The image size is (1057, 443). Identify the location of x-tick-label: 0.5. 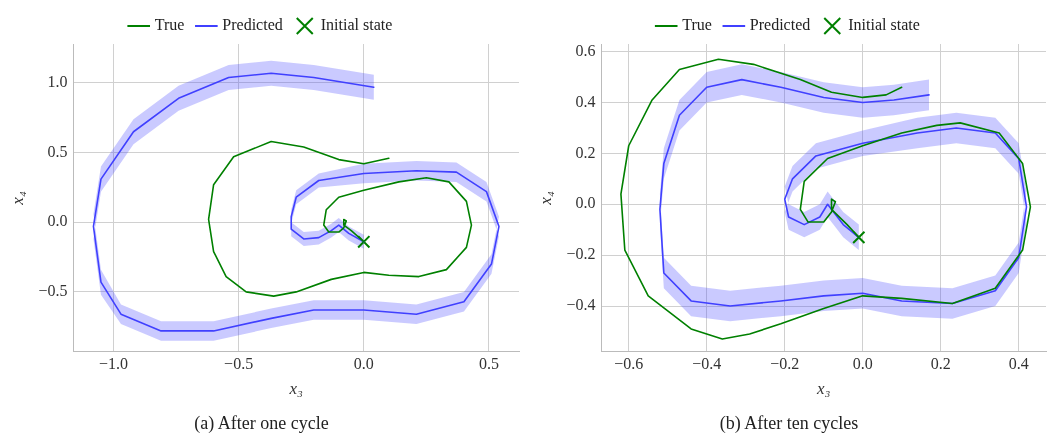
(488, 363).